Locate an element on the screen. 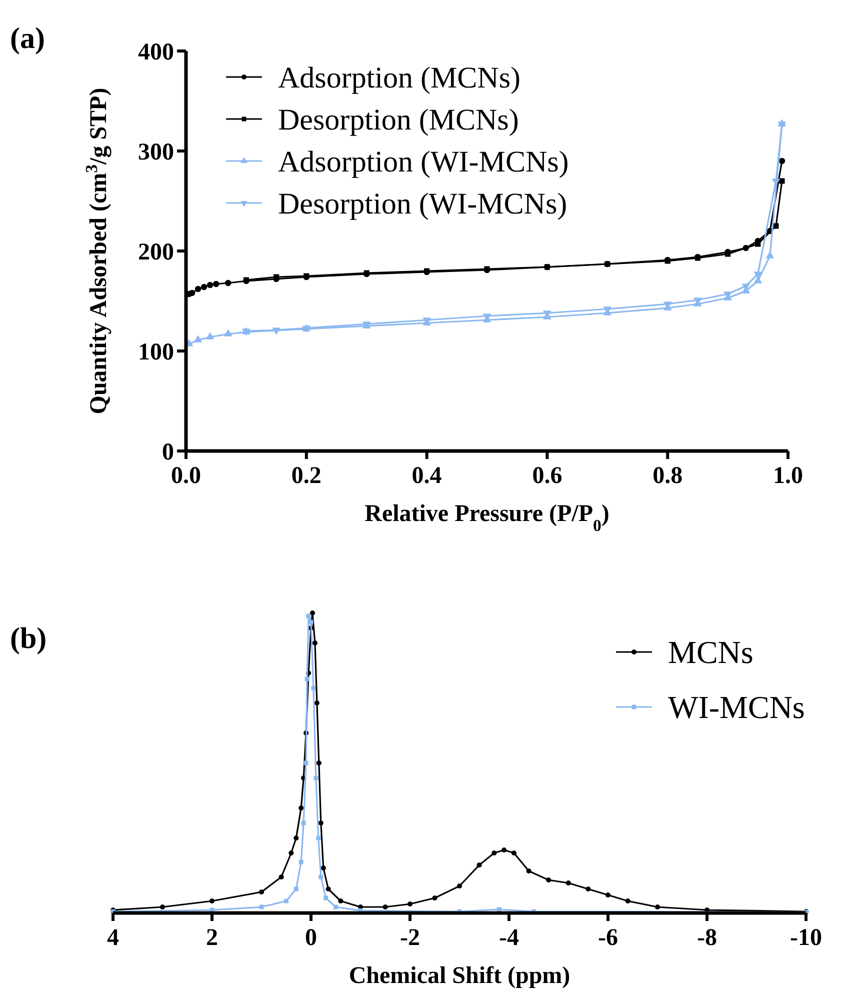  x-tick-label: 0.0 is located at coordinates (186, 476).